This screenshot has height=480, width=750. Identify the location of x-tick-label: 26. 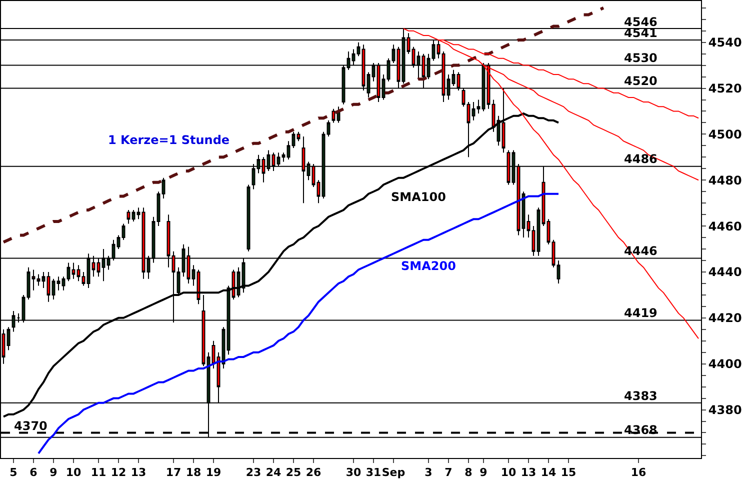
(314, 473).